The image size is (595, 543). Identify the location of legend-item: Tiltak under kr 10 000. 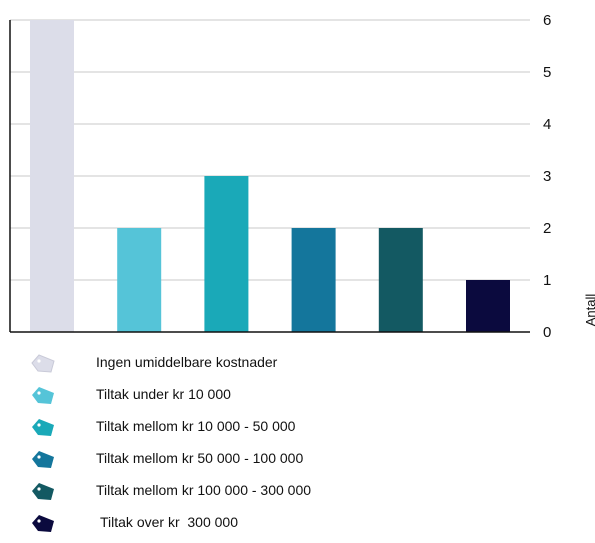
(296, 394).